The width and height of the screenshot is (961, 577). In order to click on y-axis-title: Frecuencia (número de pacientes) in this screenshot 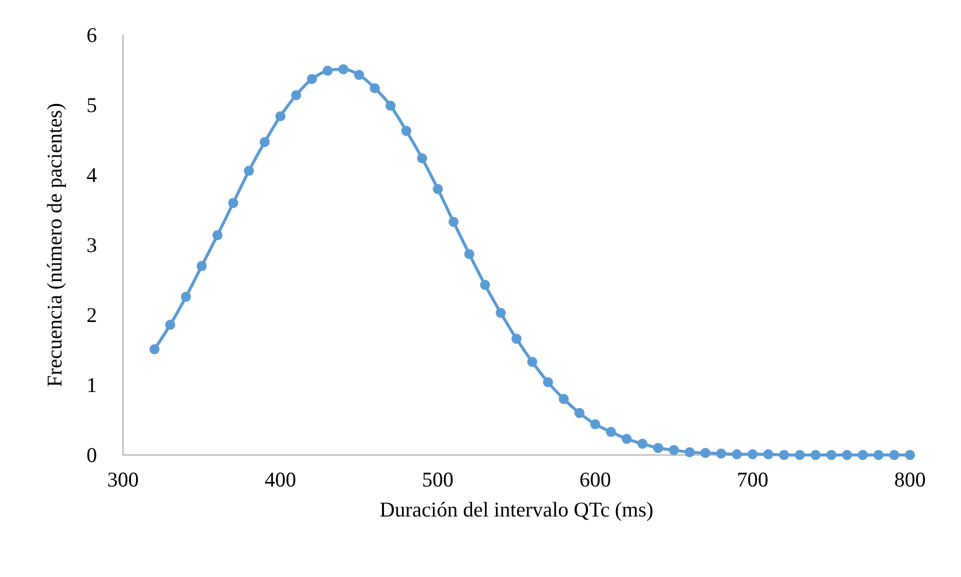, I will do `click(54, 245)`.